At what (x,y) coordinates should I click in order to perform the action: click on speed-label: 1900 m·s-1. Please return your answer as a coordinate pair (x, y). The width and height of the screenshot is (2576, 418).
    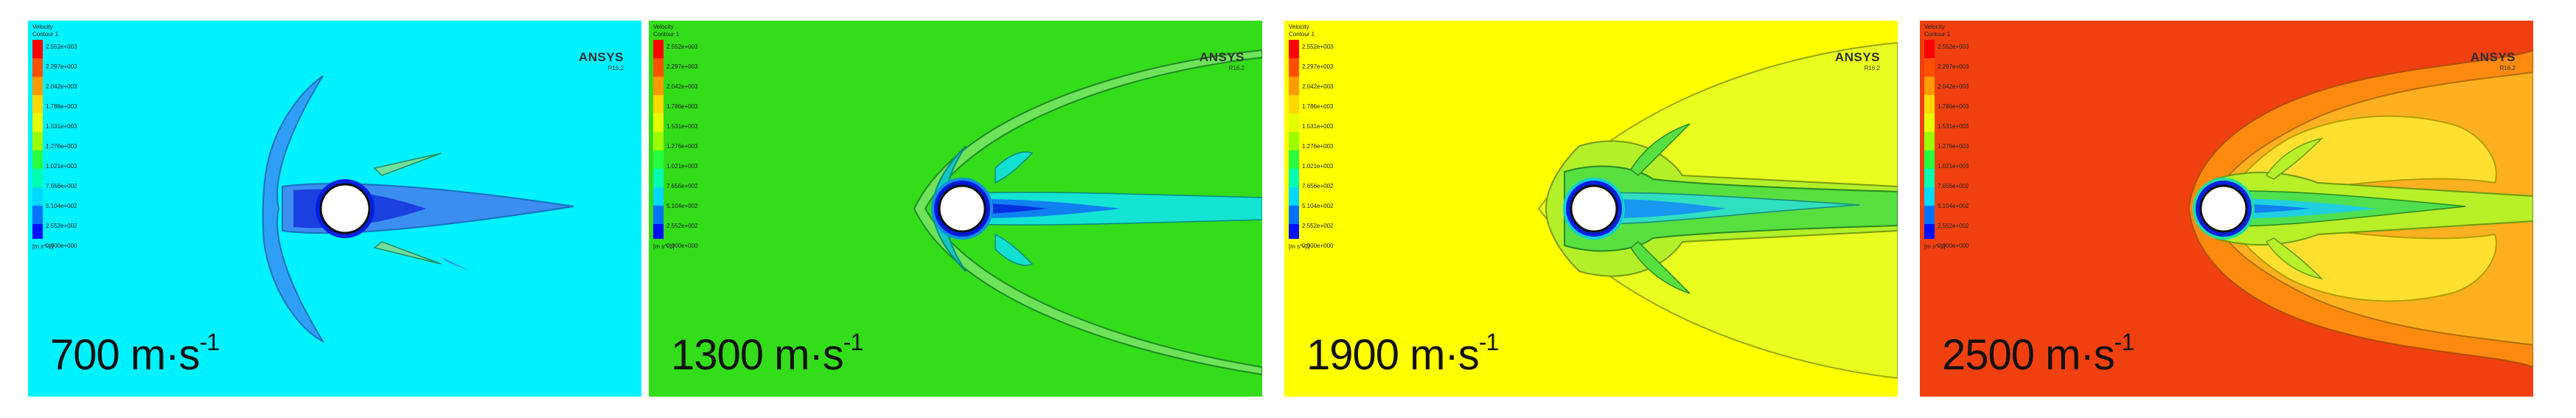
    Looking at the image, I should click on (1402, 353).